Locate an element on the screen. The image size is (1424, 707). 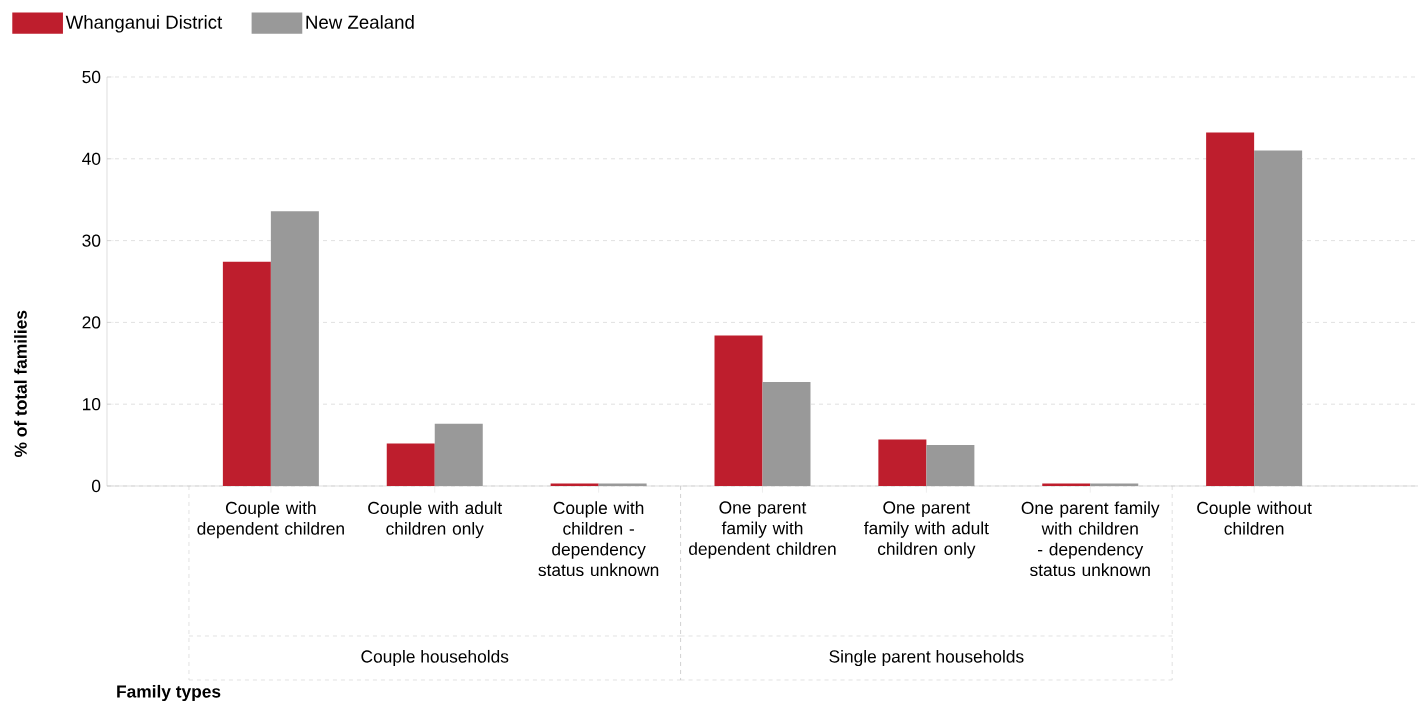
text: Family types is located at coordinates (169, 693).